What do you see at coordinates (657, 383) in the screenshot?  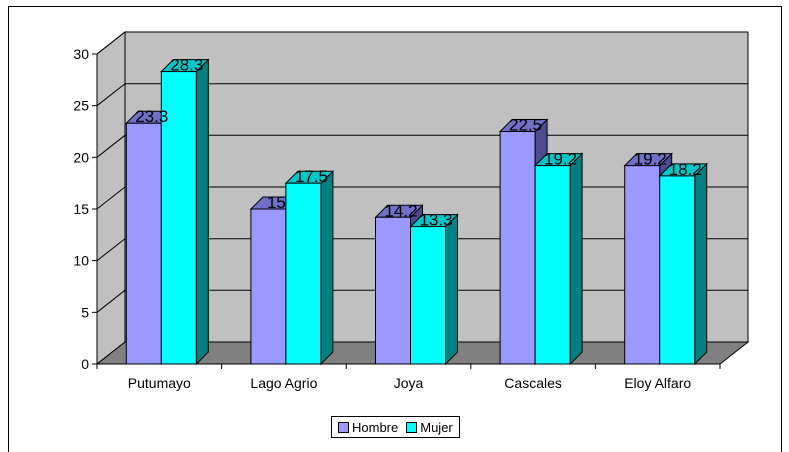 I see `x-tick-label: Eloy Alfaro` at bounding box center [657, 383].